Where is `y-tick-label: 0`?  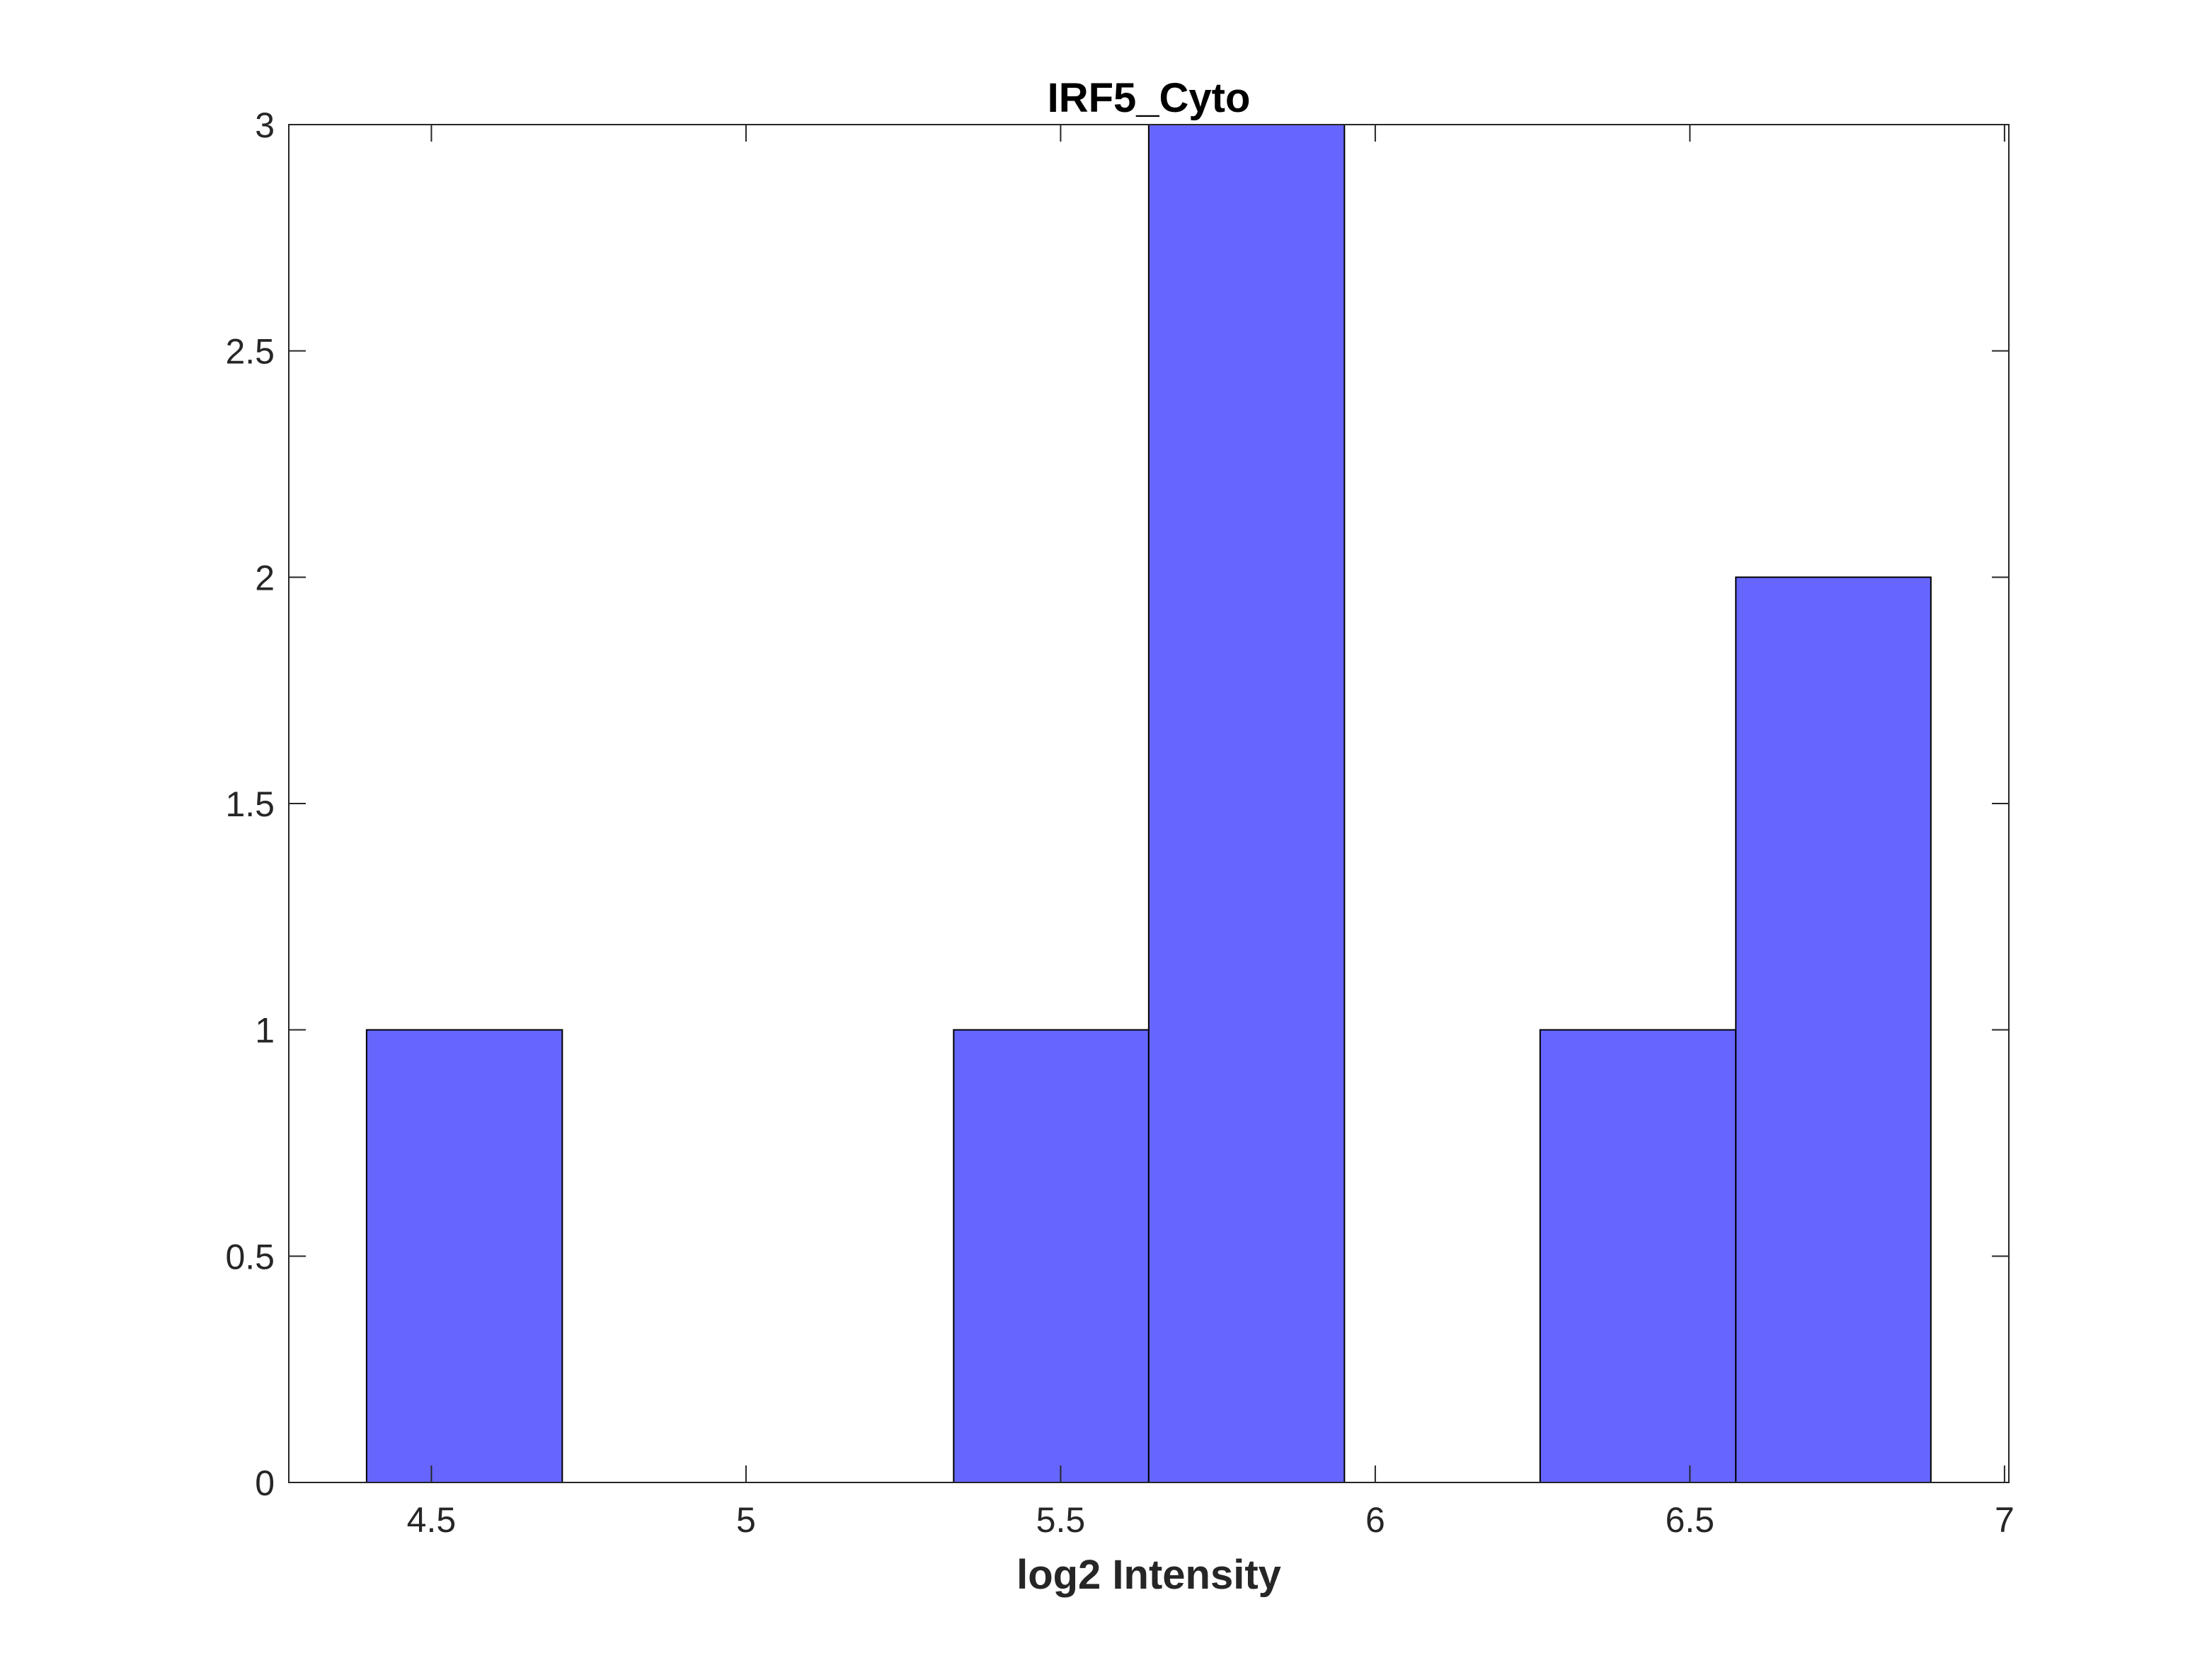
y-tick-label: 0 is located at coordinates (265, 1483).